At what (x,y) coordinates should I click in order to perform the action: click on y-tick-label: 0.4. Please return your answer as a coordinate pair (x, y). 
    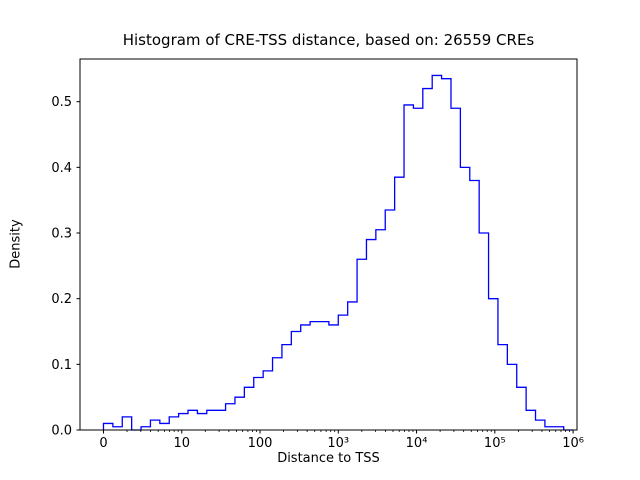
    Looking at the image, I should click on (61, 168).